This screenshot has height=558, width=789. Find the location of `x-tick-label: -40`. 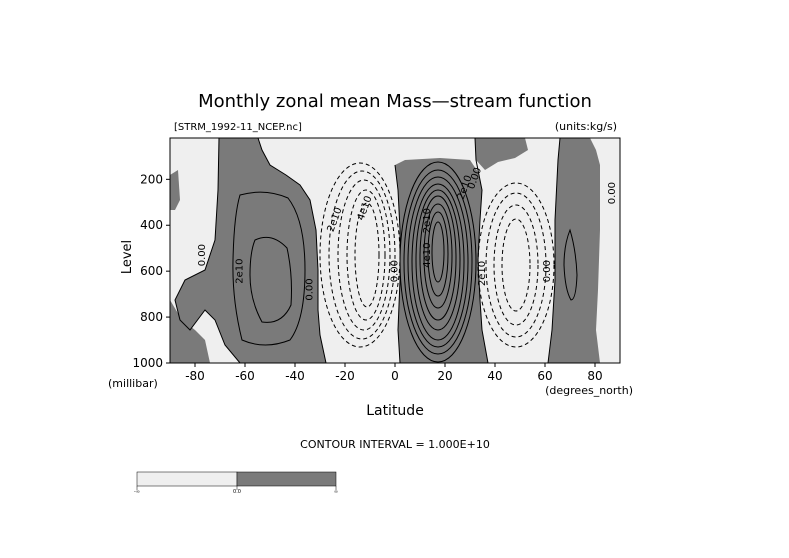

x-tick-label: -40 is located at coordinates (295, 376).